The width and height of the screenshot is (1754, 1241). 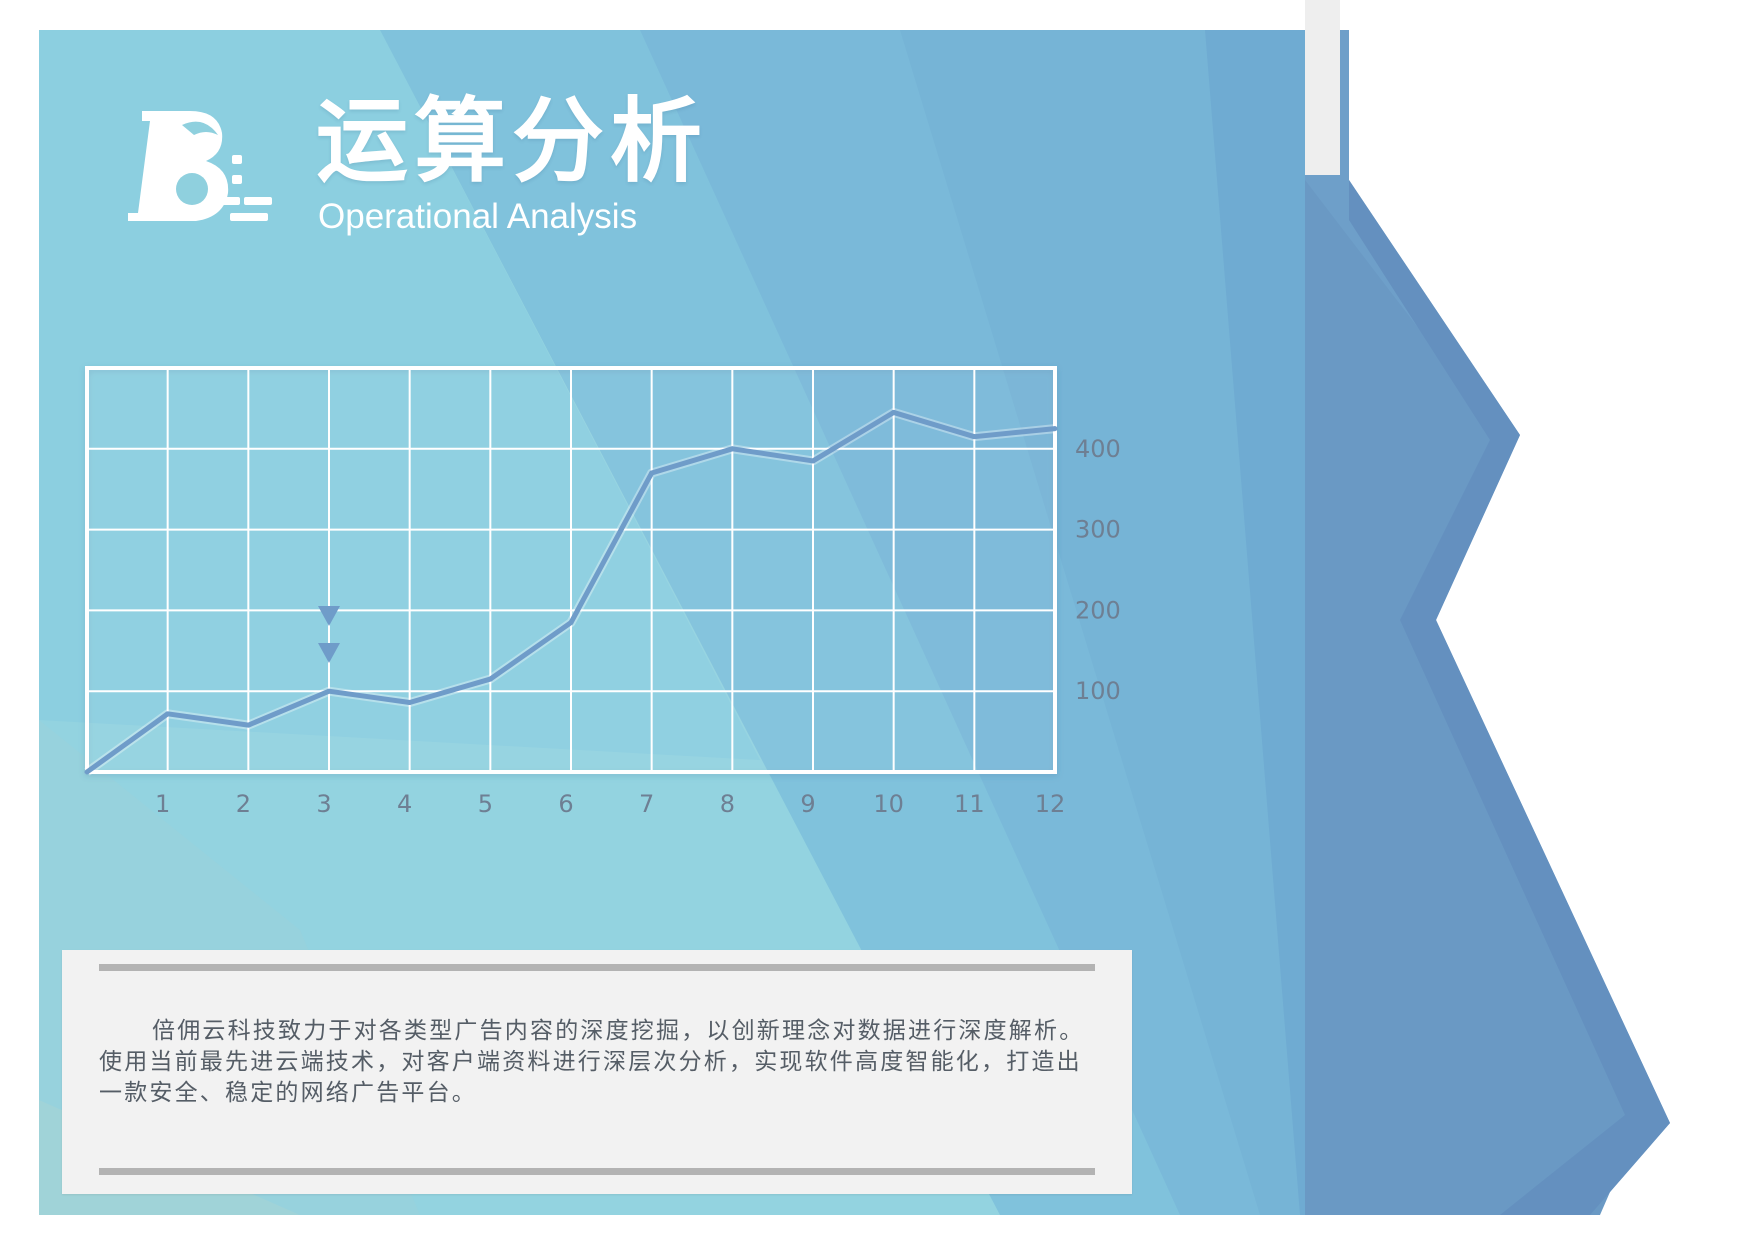 I want to click on divider-bottom, so click(x=597, y=1171).